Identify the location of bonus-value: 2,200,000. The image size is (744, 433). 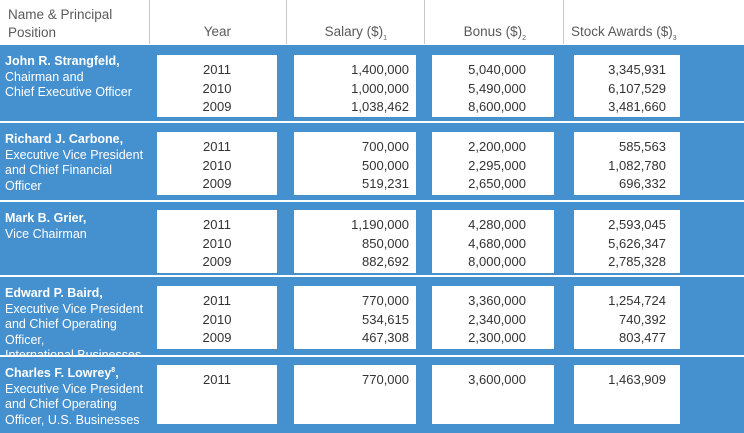
(497, 146).